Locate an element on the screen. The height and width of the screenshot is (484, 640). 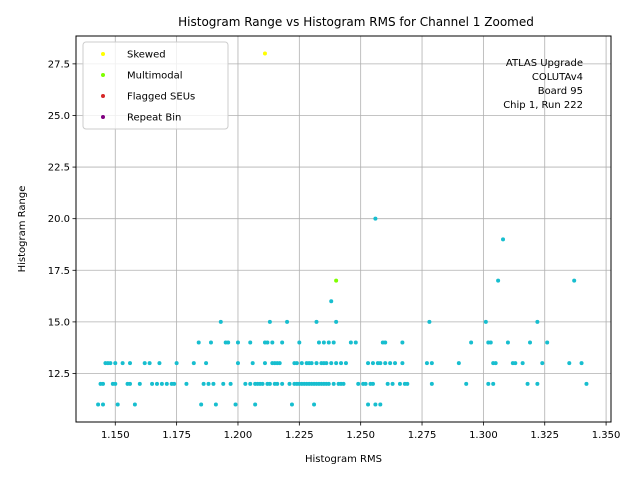
y-tick-label: 27.5 is located at coordinates (59, 64).